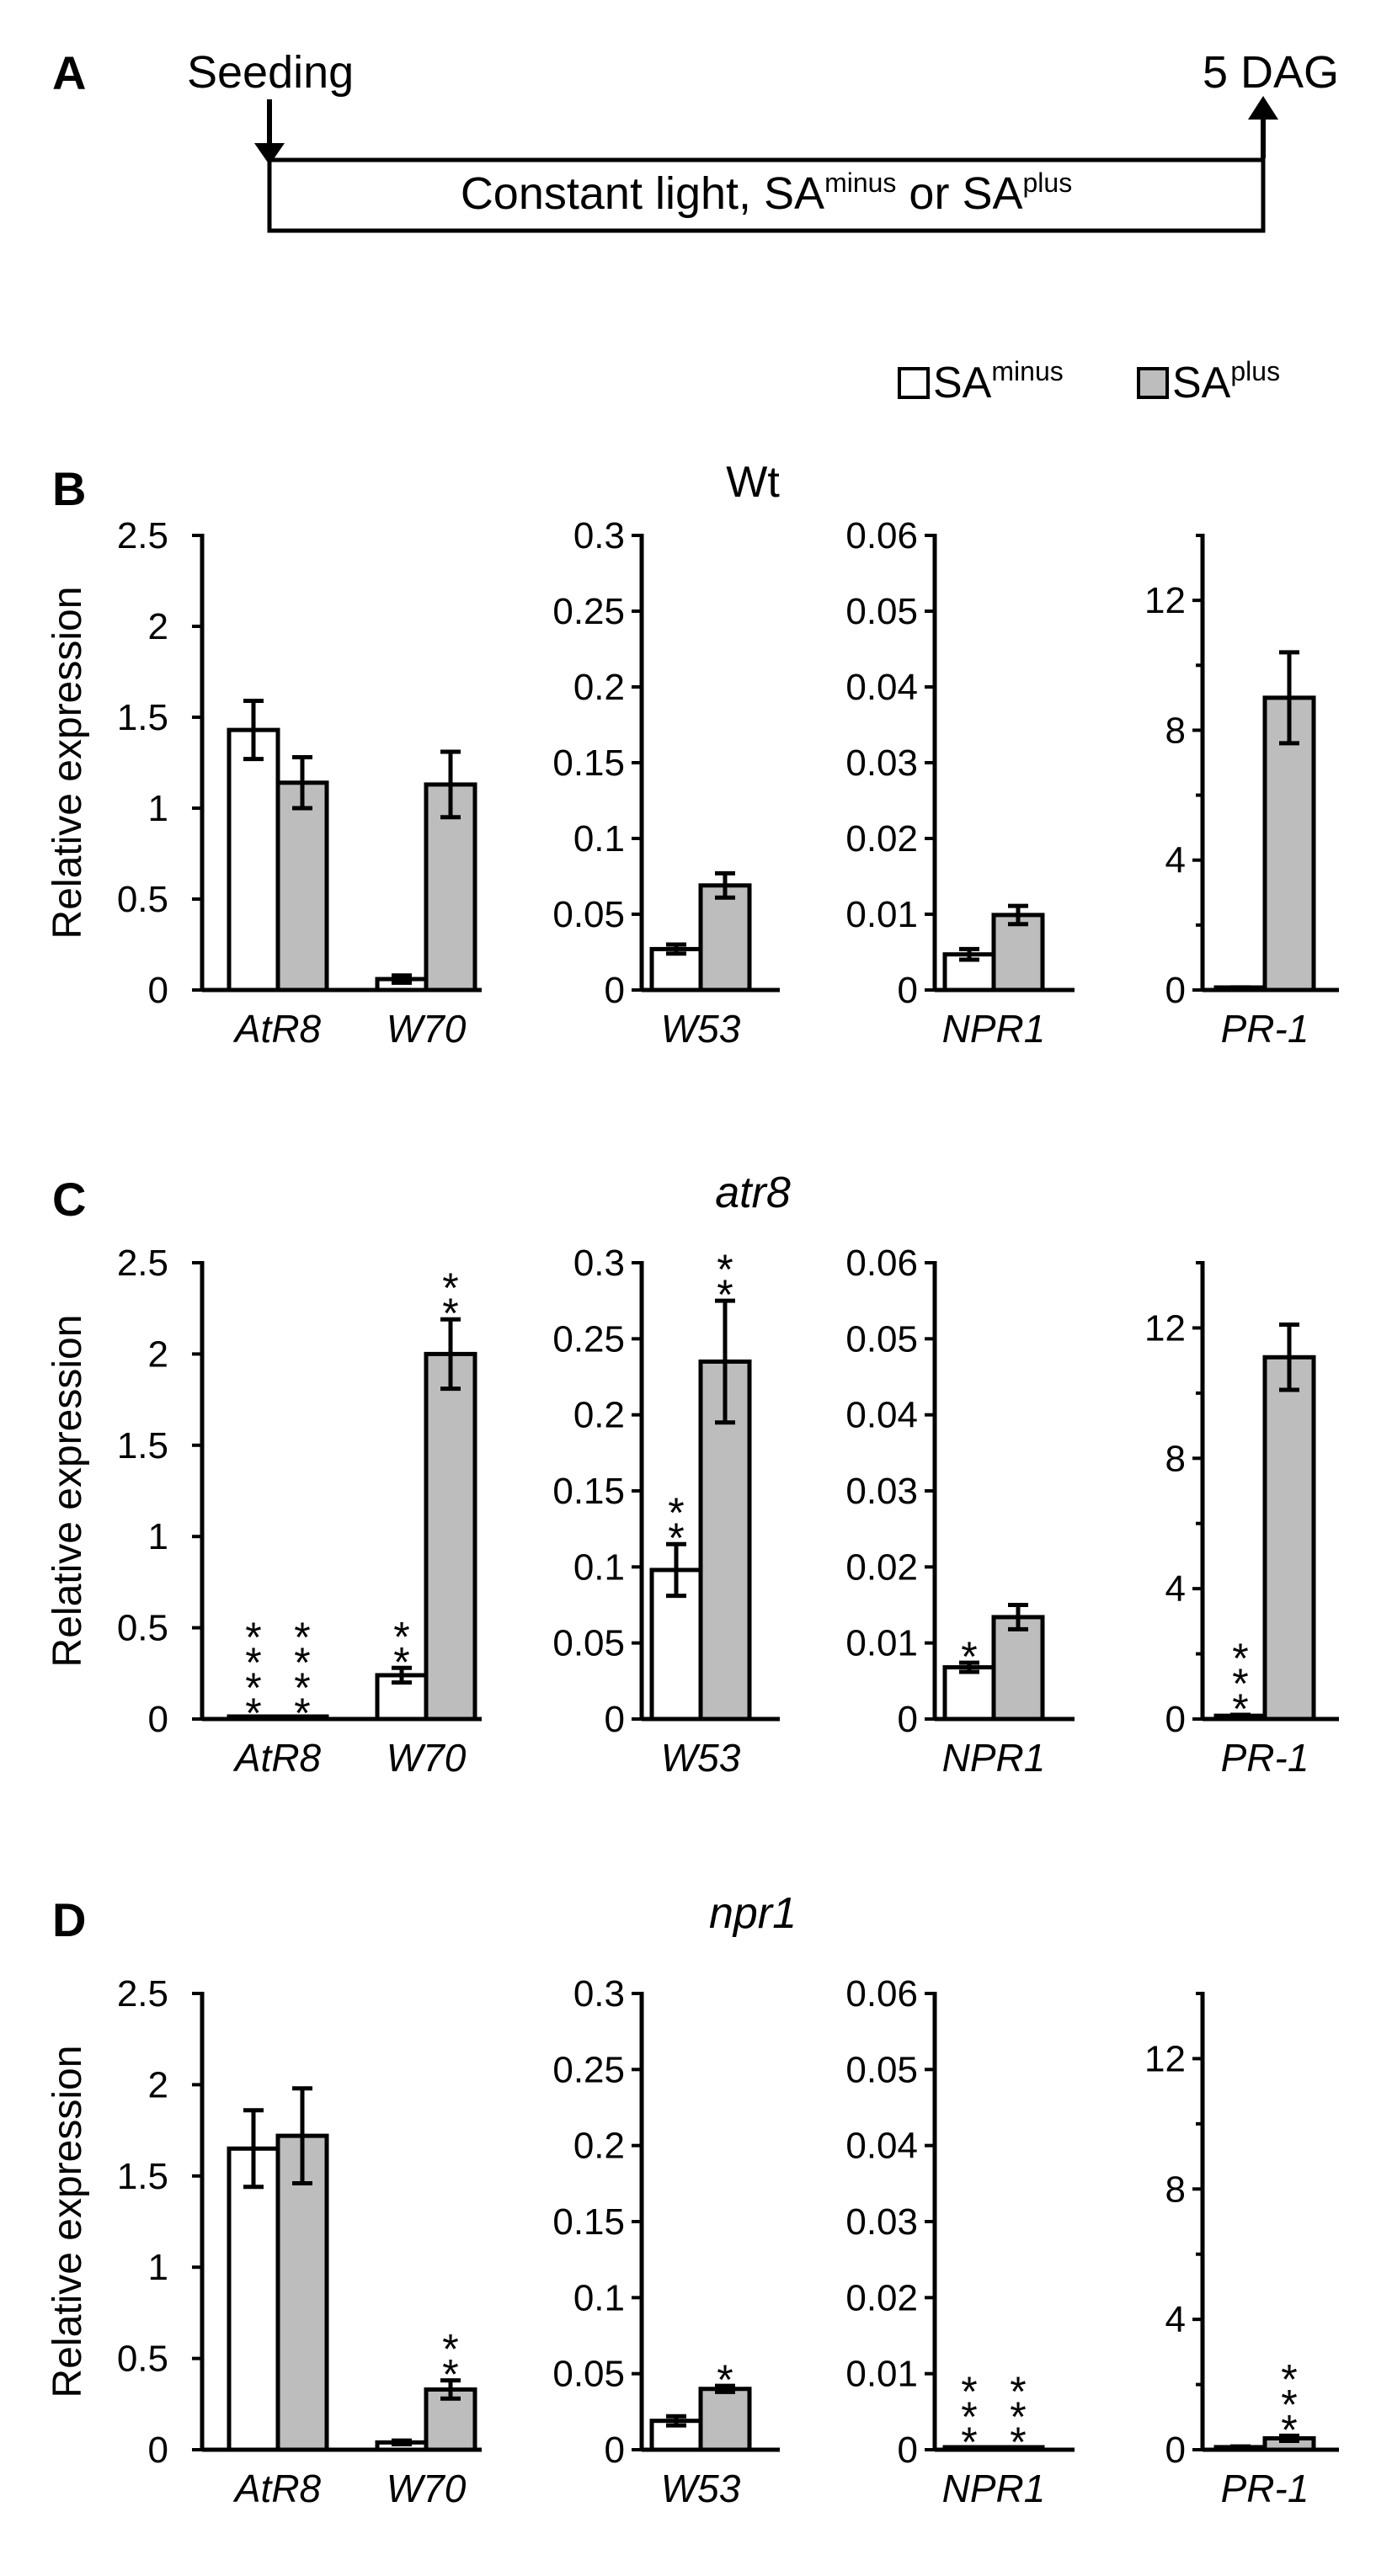  I want to click on subplot-atr8-w70: 0 0.5 1 1.5 2 2.5 AtR8 W70, so click(299, 783).